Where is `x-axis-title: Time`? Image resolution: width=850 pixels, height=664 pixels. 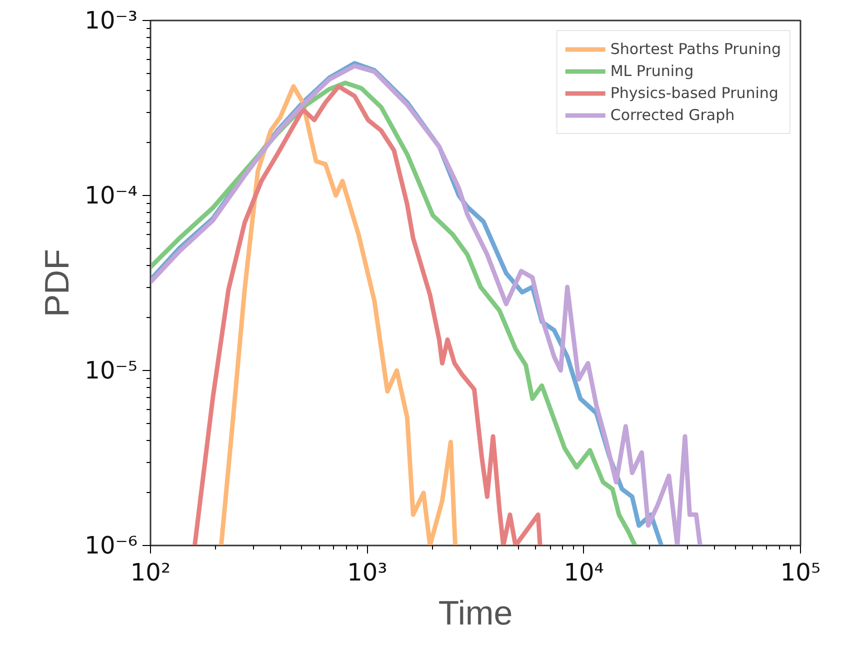 x-axis-title: Time is located at coordinates (475, 613).